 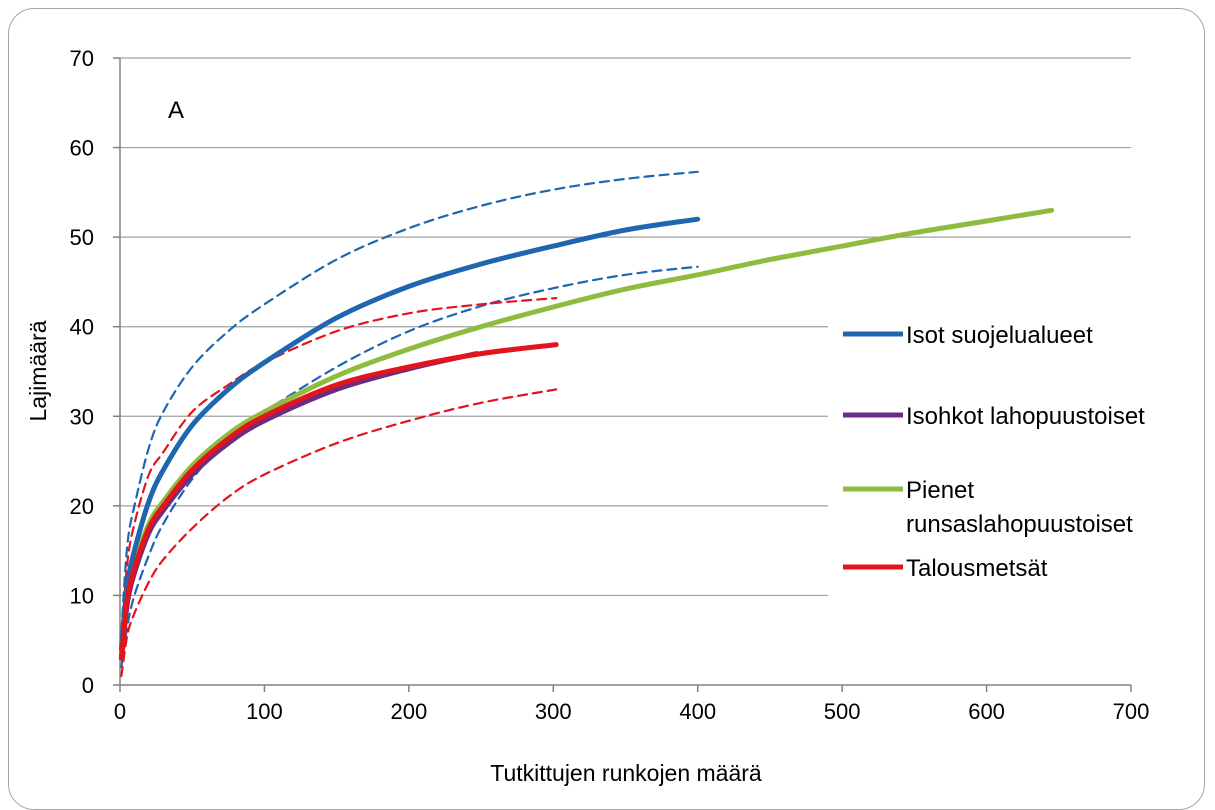 I want to click on legend-item-isot-suojelualueet: Isot suojelualueet, so click(x=968, y=335).